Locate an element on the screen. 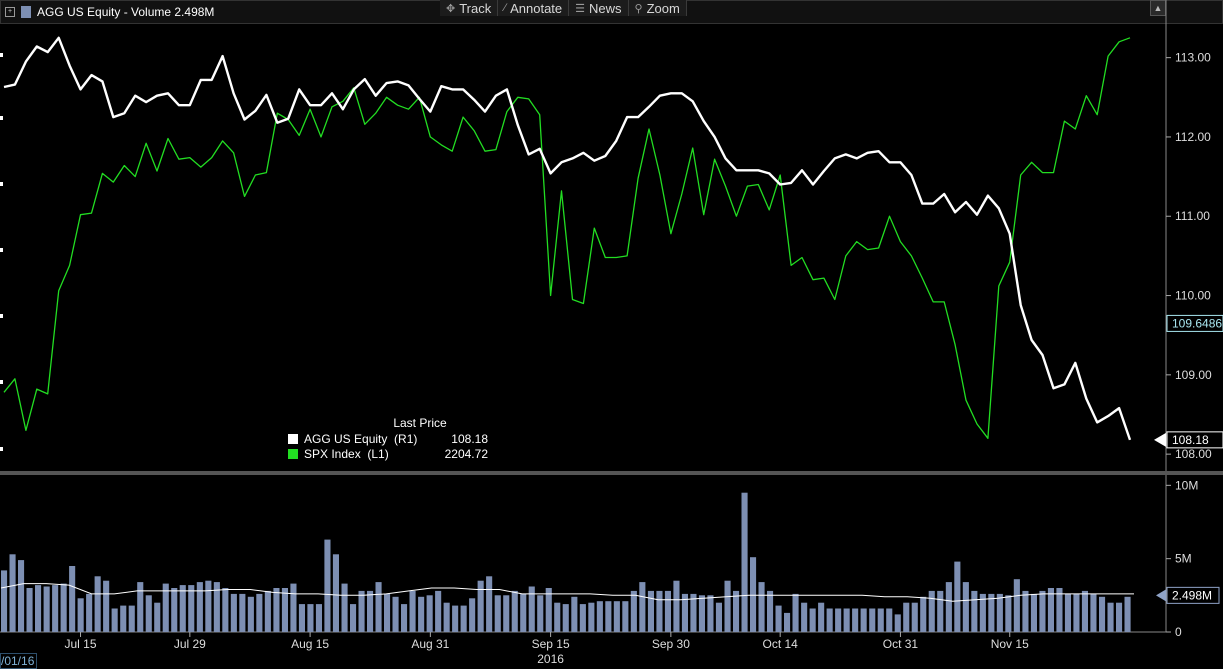  toolbar-track-button: ✥ Track is located at coordinates (469, 8).